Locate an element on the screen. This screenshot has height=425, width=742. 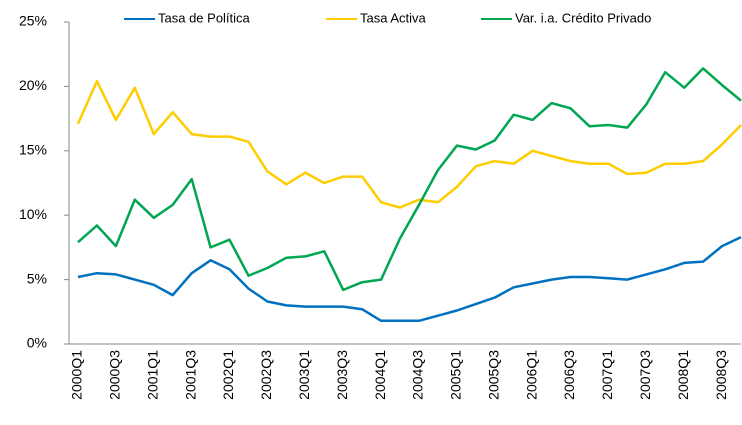
legend-label: Var. i.a. Crédito Privado is located at coordinates (583, 17).